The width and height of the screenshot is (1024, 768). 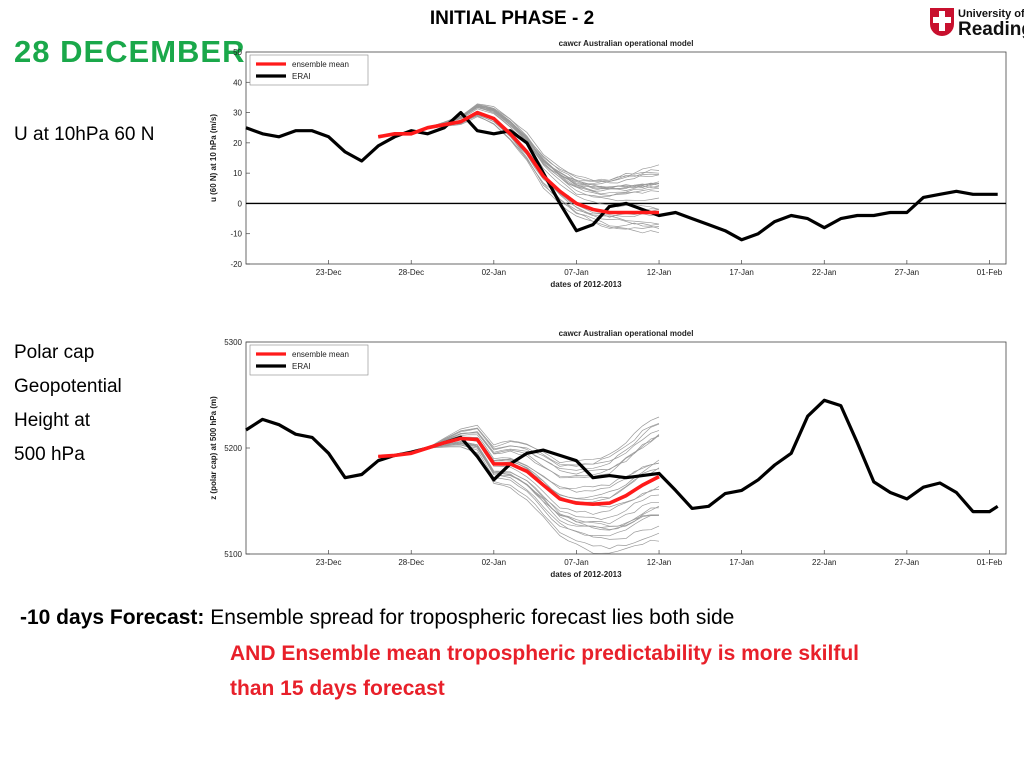 I want to click on y-tick-label: 5100, so click(x=233, y=554).